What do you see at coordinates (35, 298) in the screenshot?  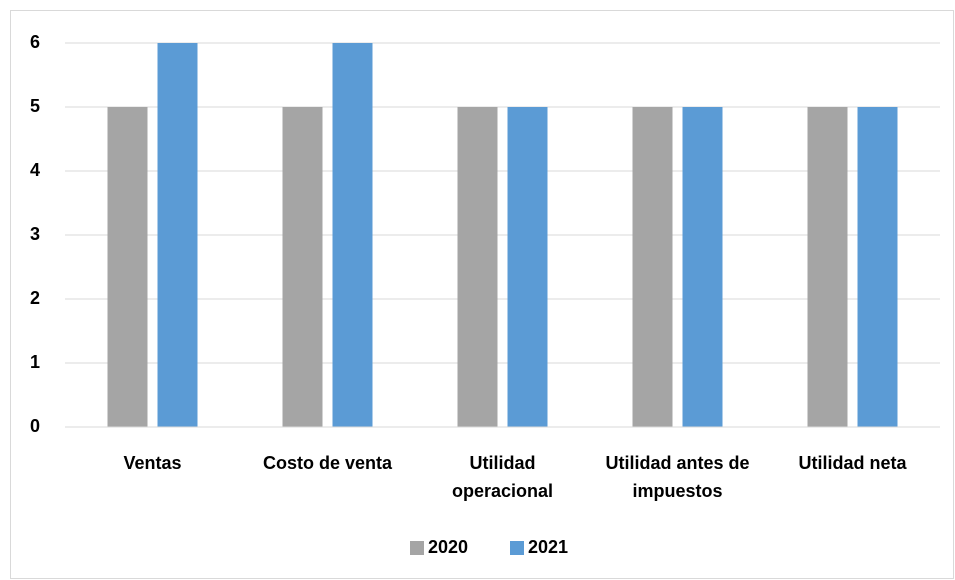 I see `y-tick-label: 2` at bounding box center [35, 298].